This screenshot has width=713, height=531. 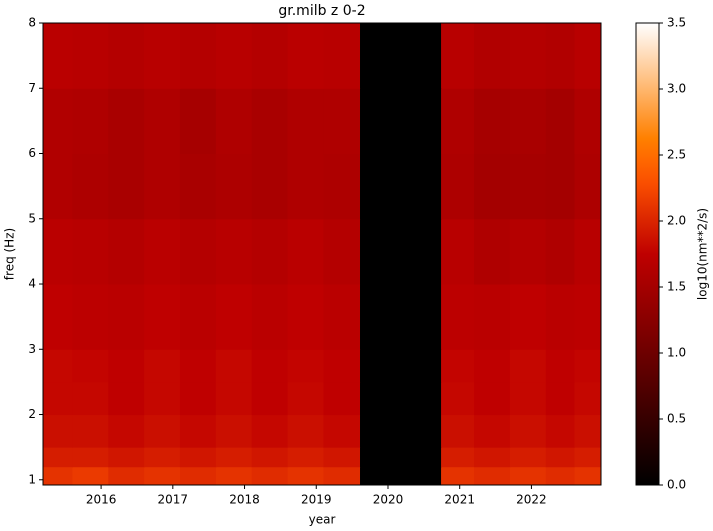 What do you see at coordinates (676, 89) in the screenshot?
I see `colorbar-tick-label: 3.0` at bounding box center [676, 89].